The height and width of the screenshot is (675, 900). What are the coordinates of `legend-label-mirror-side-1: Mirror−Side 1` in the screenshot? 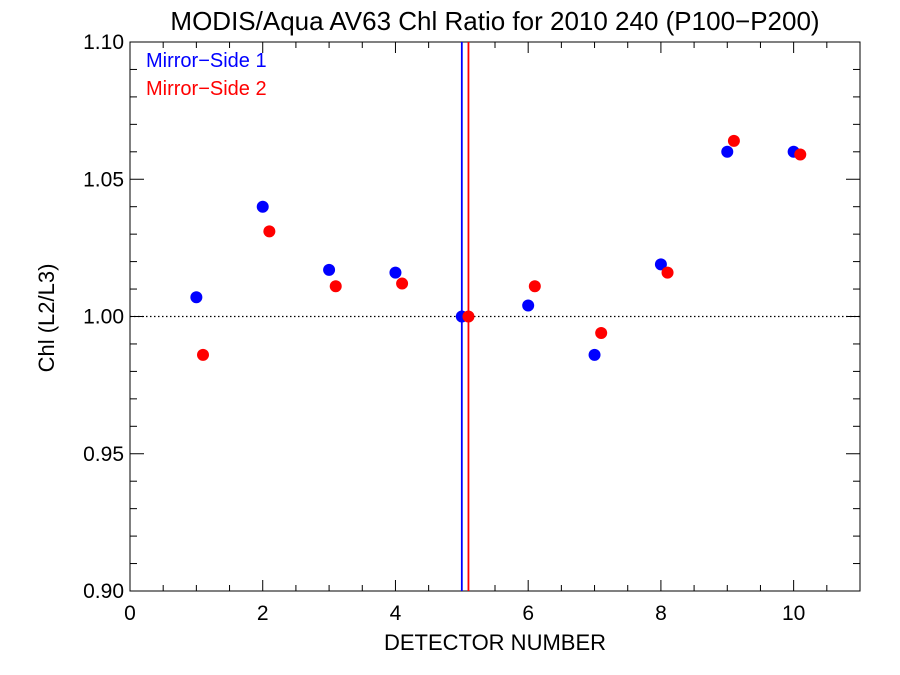 It's located at (206, 61).